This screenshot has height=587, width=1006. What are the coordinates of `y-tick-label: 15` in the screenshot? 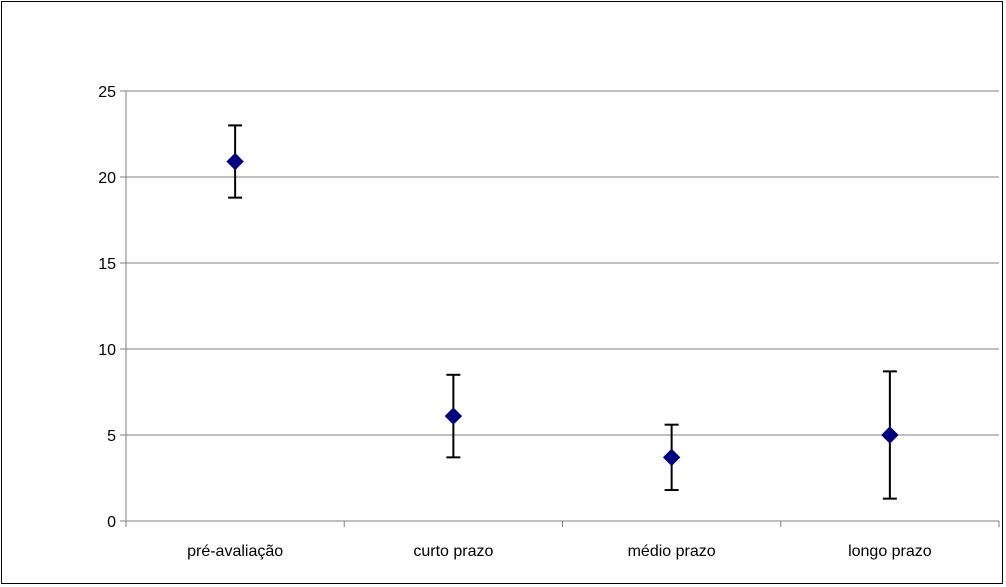 It's located at (107, 264).